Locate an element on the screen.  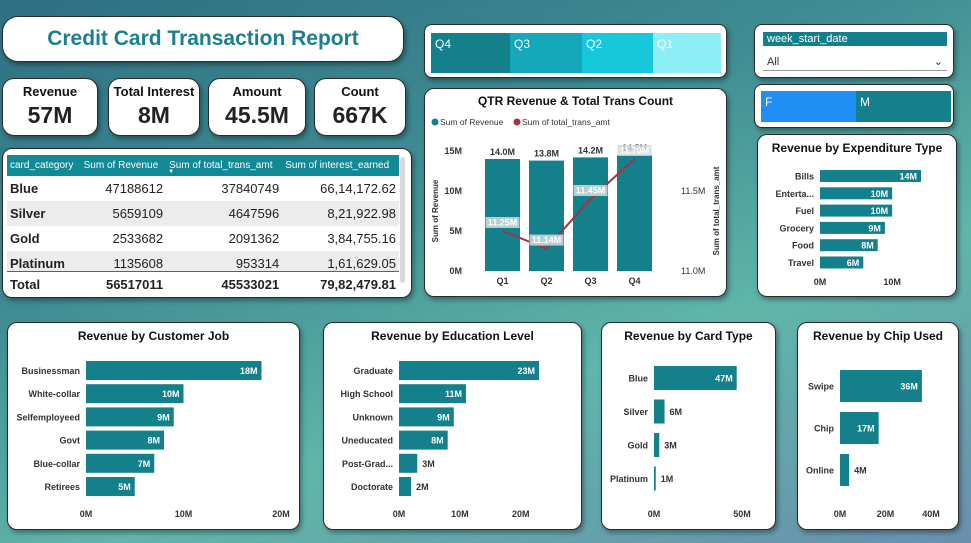
kpi-revenue-value: 57M is located at coordinates (50, 115).